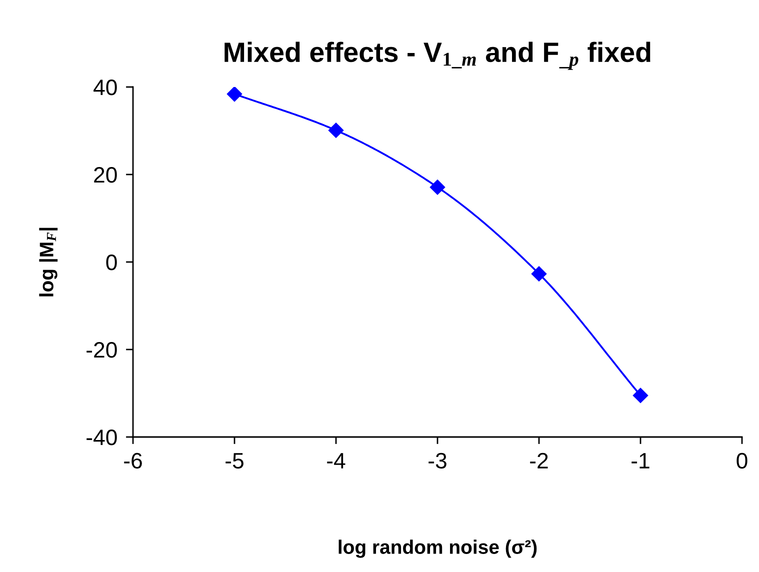 The image size is (759, 572). I want to click on x-tick-label: -6, so click(133, 460).